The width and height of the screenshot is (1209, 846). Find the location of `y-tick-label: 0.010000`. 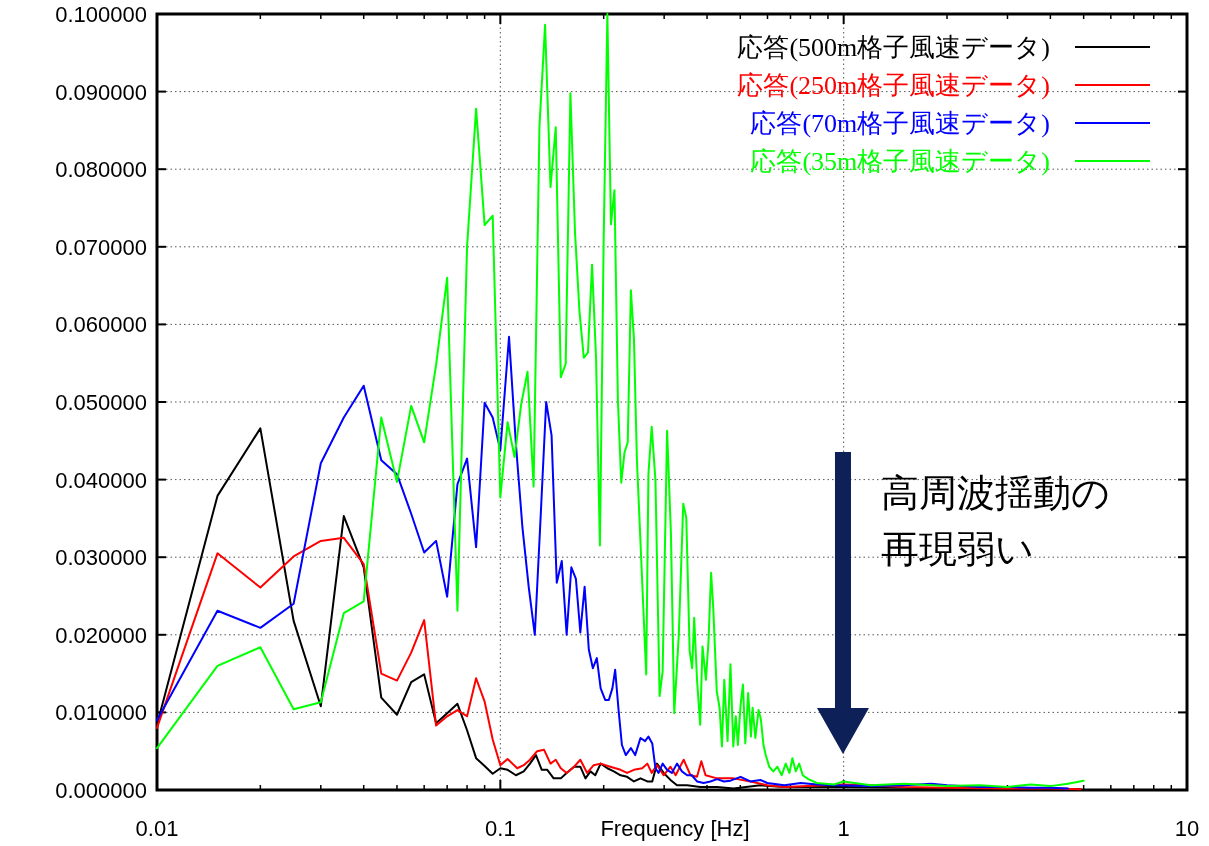

y-tick-label: 0.010000 is located at coordinates (101, 713).